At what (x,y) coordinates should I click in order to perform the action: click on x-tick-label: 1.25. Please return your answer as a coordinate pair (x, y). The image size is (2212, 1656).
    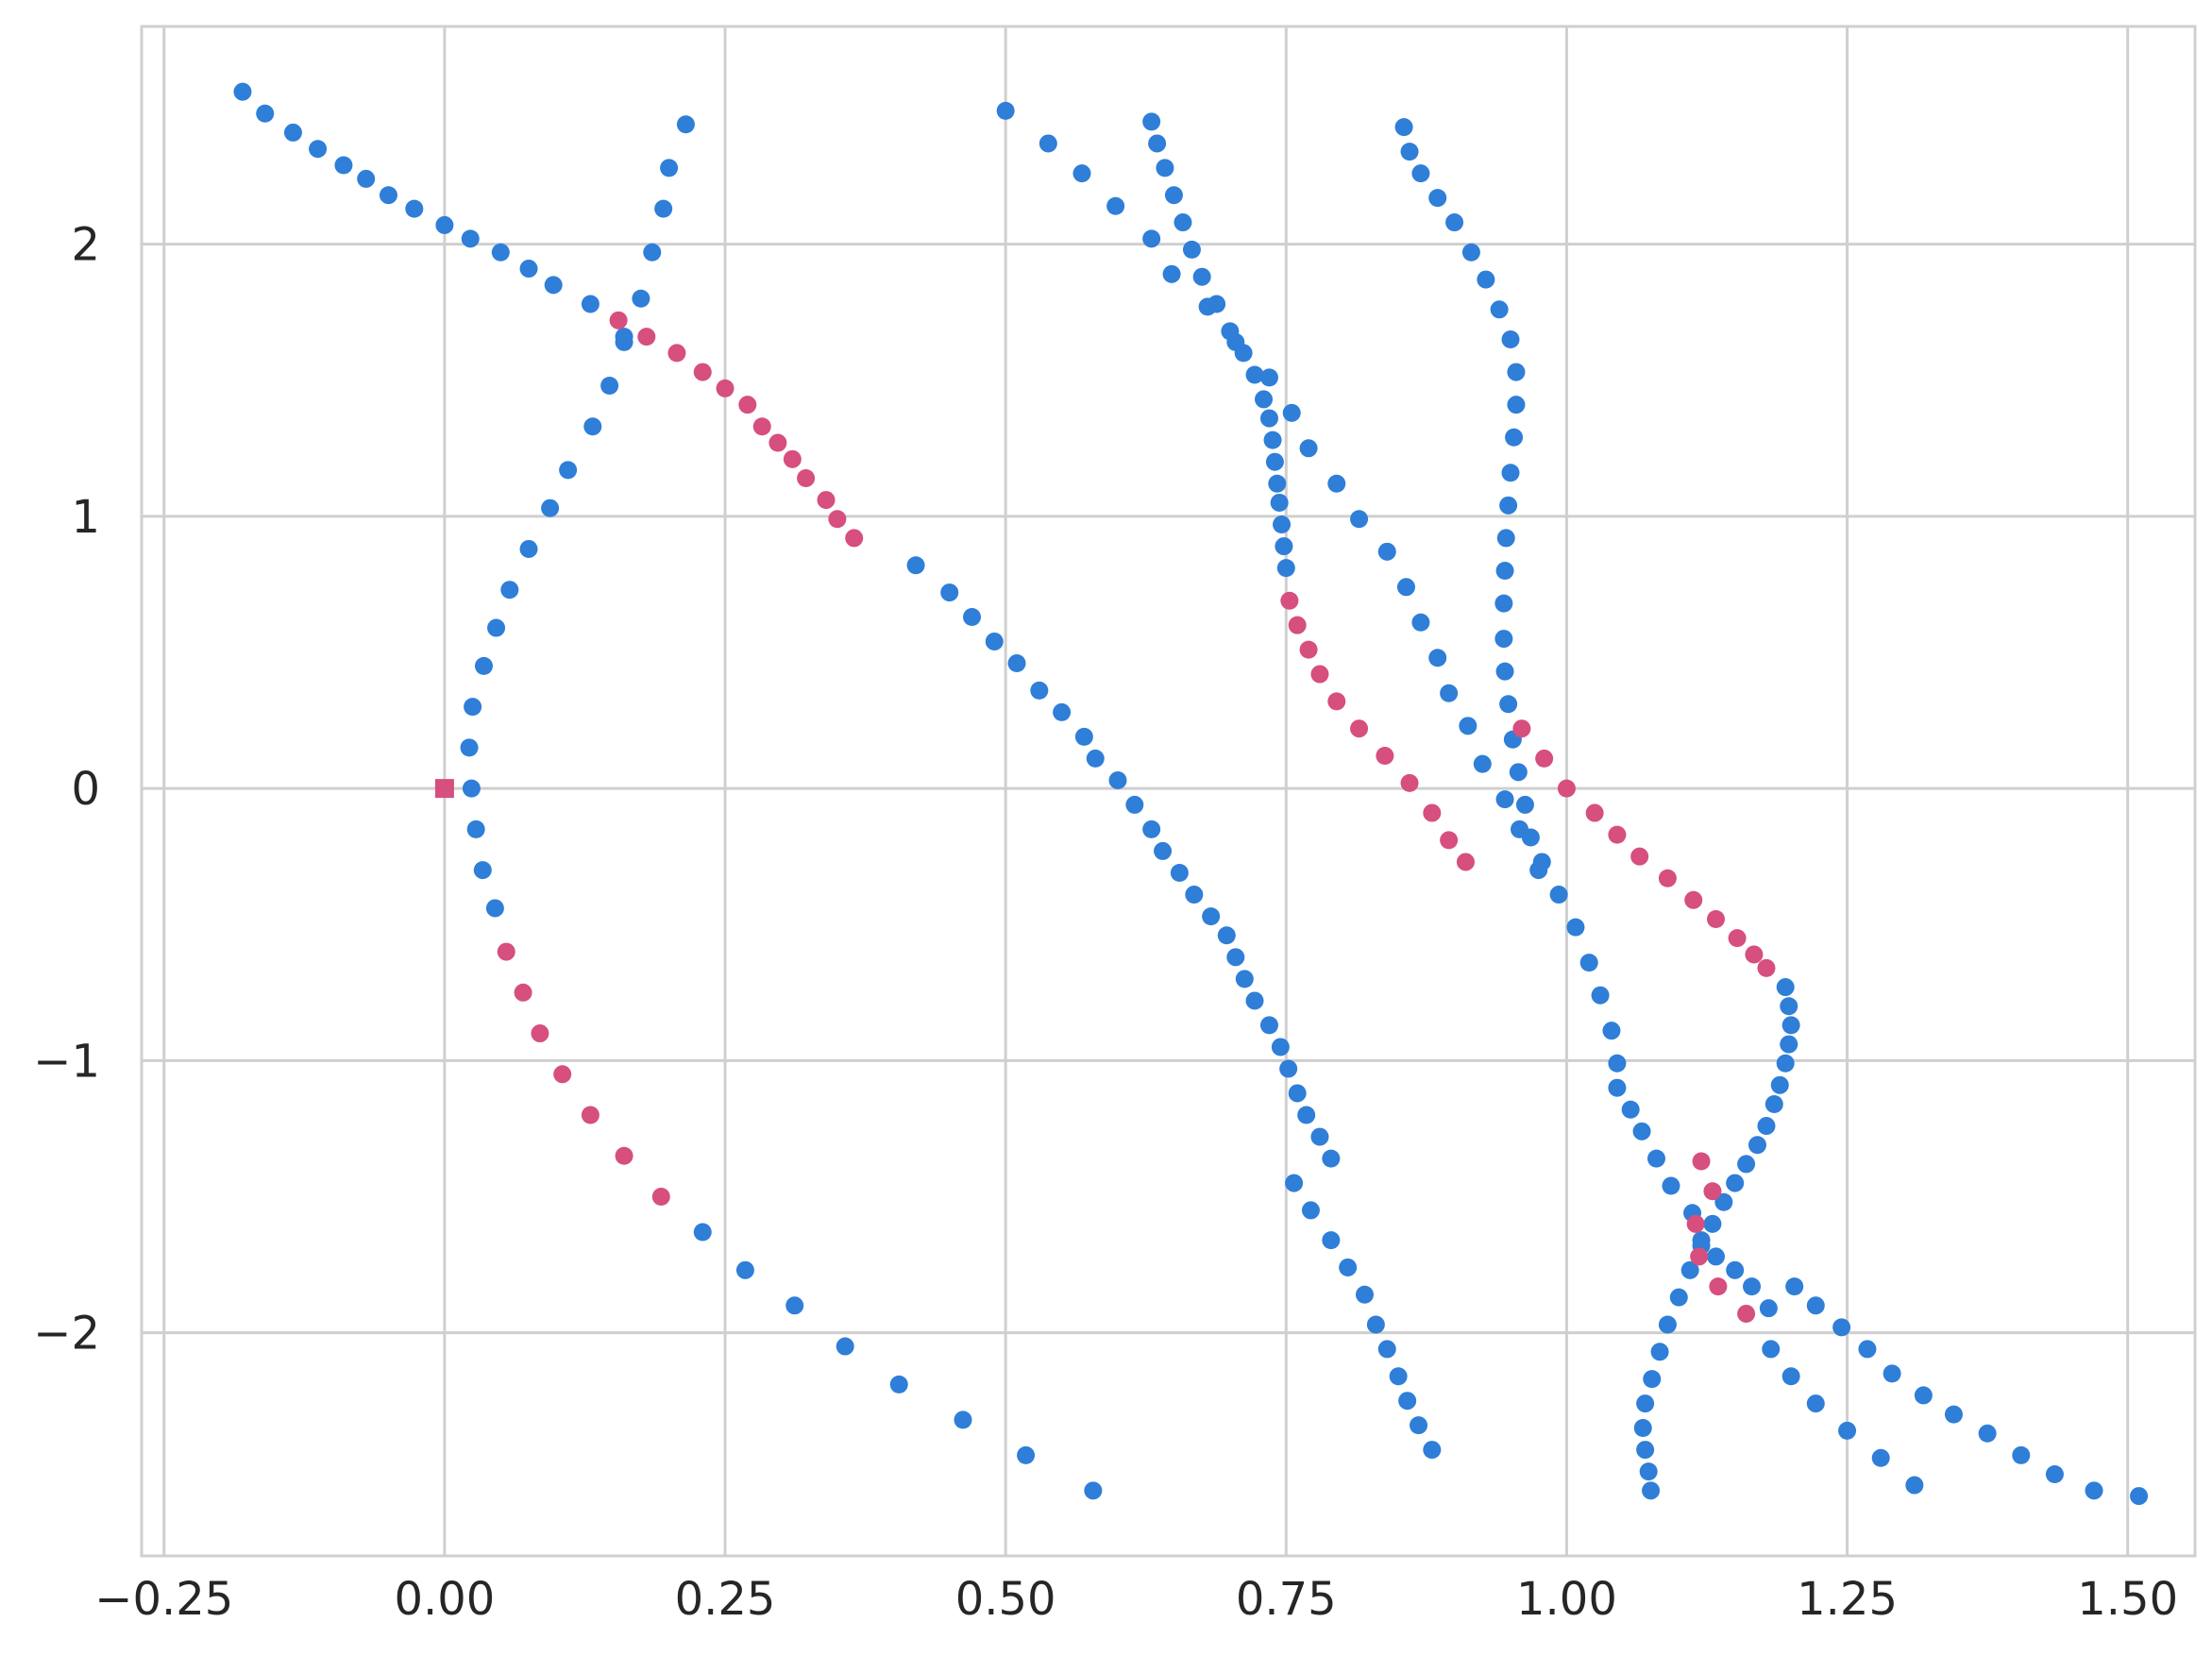
    Looking at the image, I should click on (1847, 1599).